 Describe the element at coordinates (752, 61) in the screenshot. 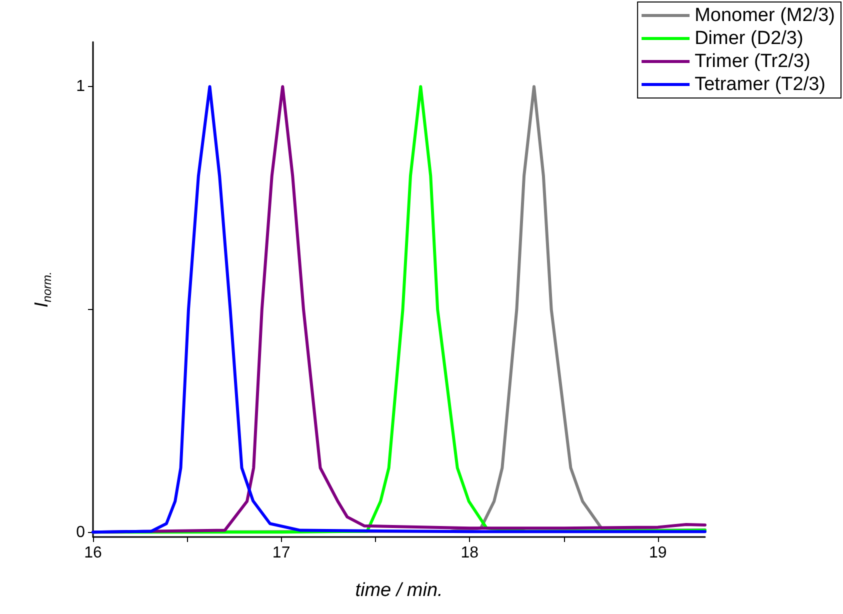

I see `legend-label: Trimer (Tr2/3)` at that location.